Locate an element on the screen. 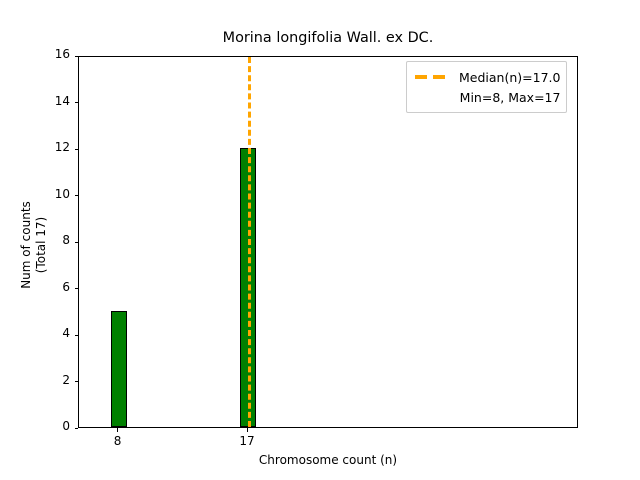 The width and height of the screenshot is (640, 480). y-tick-label: 12 is located at coordinates (62, 147).